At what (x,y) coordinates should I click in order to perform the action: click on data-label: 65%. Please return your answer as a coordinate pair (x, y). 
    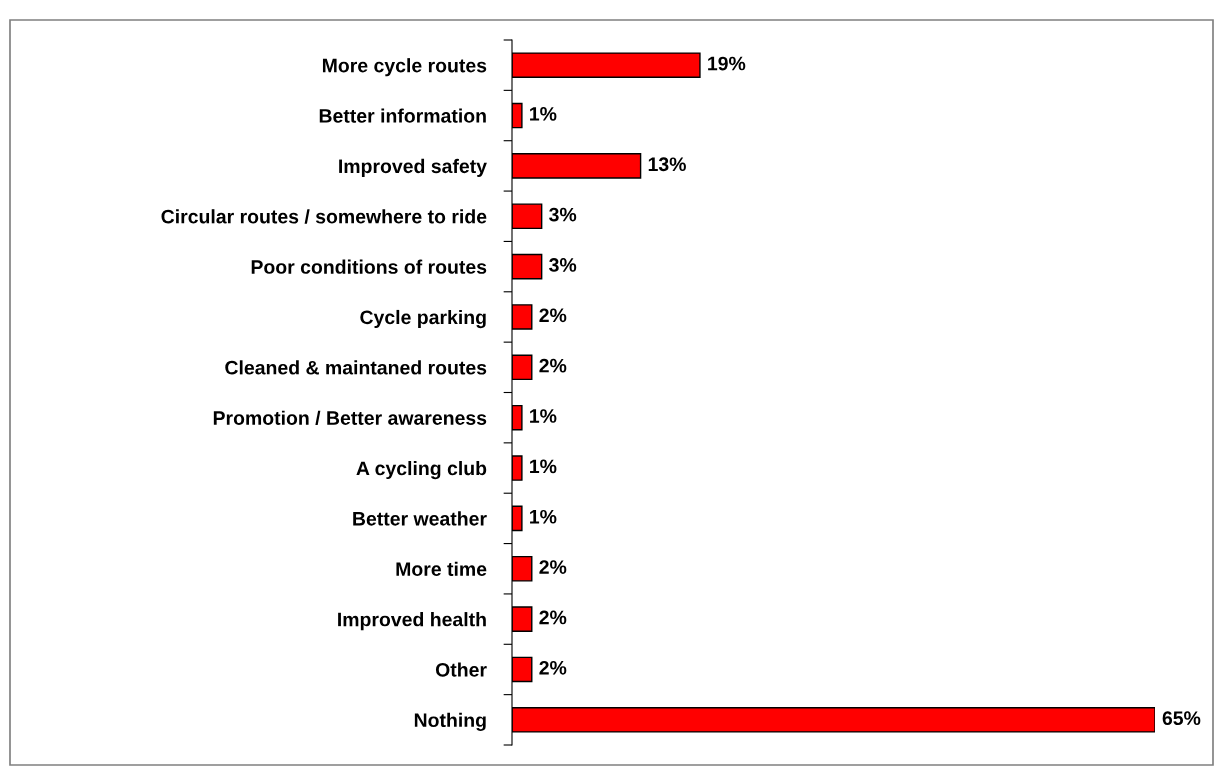
    Looking at the image, I should click on (1181, 718).